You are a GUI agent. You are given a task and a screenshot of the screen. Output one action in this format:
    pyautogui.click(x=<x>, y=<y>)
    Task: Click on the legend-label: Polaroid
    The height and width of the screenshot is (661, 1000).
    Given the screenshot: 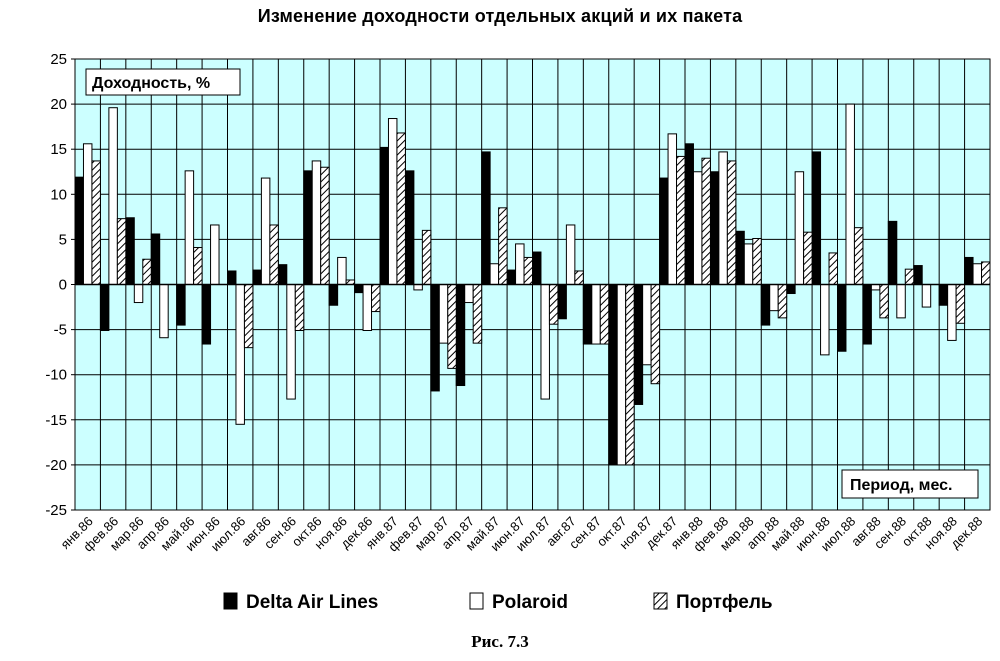 What is the action you would take?
    pyautogui.click(x=530, y=602)
    